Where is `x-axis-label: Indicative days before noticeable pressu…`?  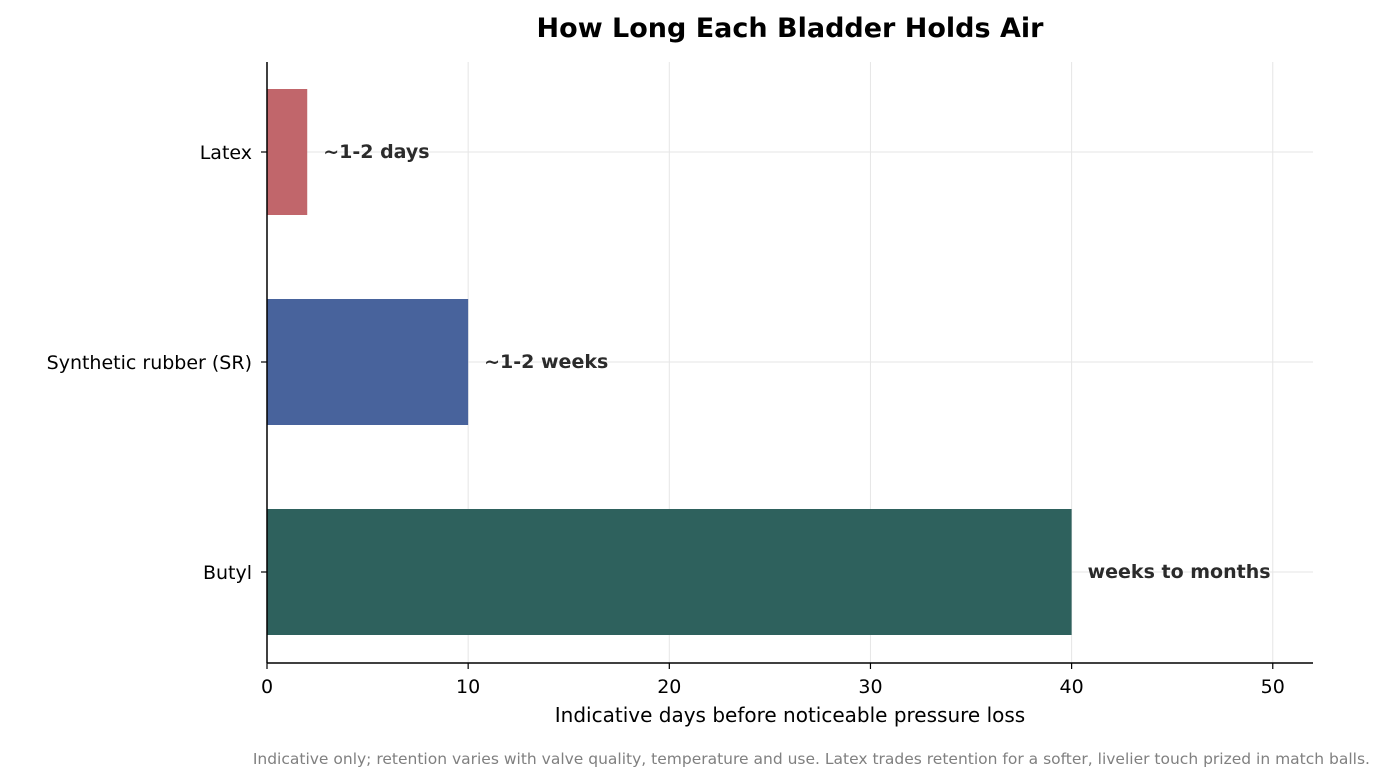 x-axis-label: Indicative days before noticeable pressu… is located at coordinates (790, 715).